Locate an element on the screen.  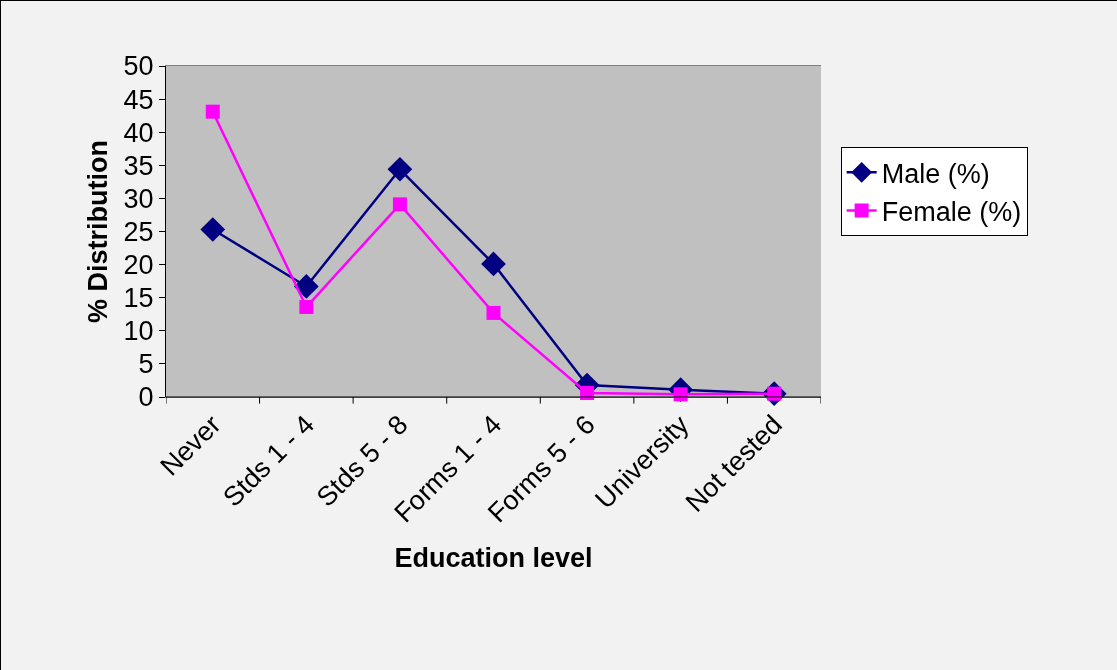
x-axis-title: Education level is located at coordinates (493, 557).